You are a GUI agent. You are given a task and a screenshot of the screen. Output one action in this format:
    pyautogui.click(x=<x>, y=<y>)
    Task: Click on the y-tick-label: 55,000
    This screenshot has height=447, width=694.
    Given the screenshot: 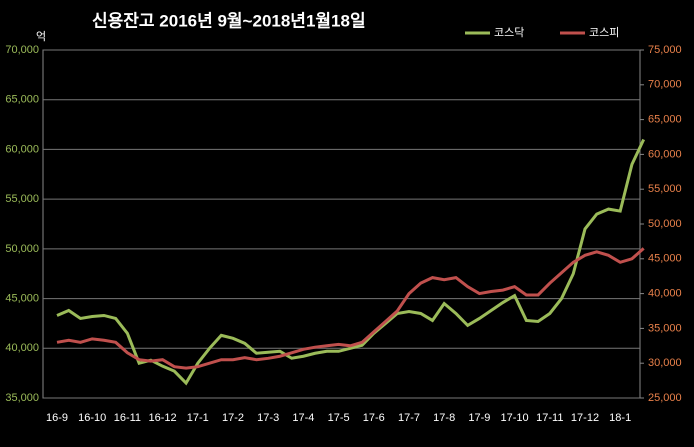 What is the action you would take?
    pyautogui.click(x=22, y=199)
    